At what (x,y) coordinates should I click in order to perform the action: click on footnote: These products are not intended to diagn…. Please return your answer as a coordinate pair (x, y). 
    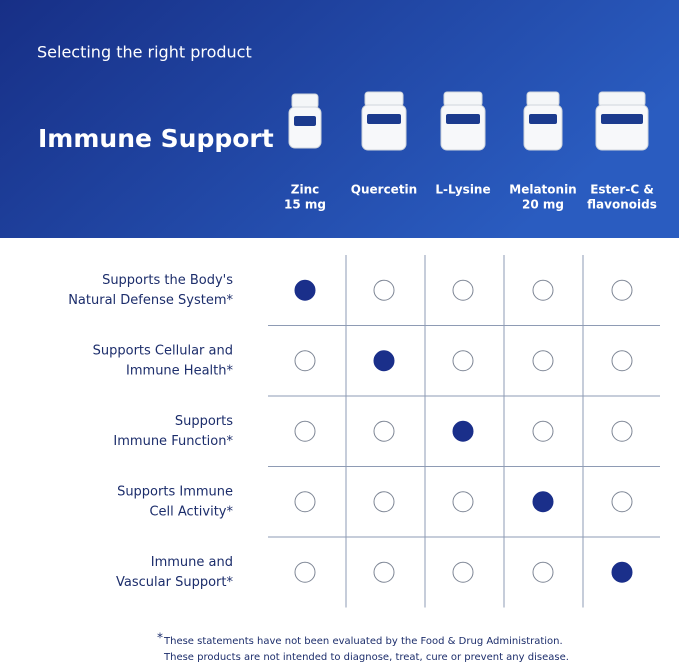
    Looking at the image, I should click on (366, 657).